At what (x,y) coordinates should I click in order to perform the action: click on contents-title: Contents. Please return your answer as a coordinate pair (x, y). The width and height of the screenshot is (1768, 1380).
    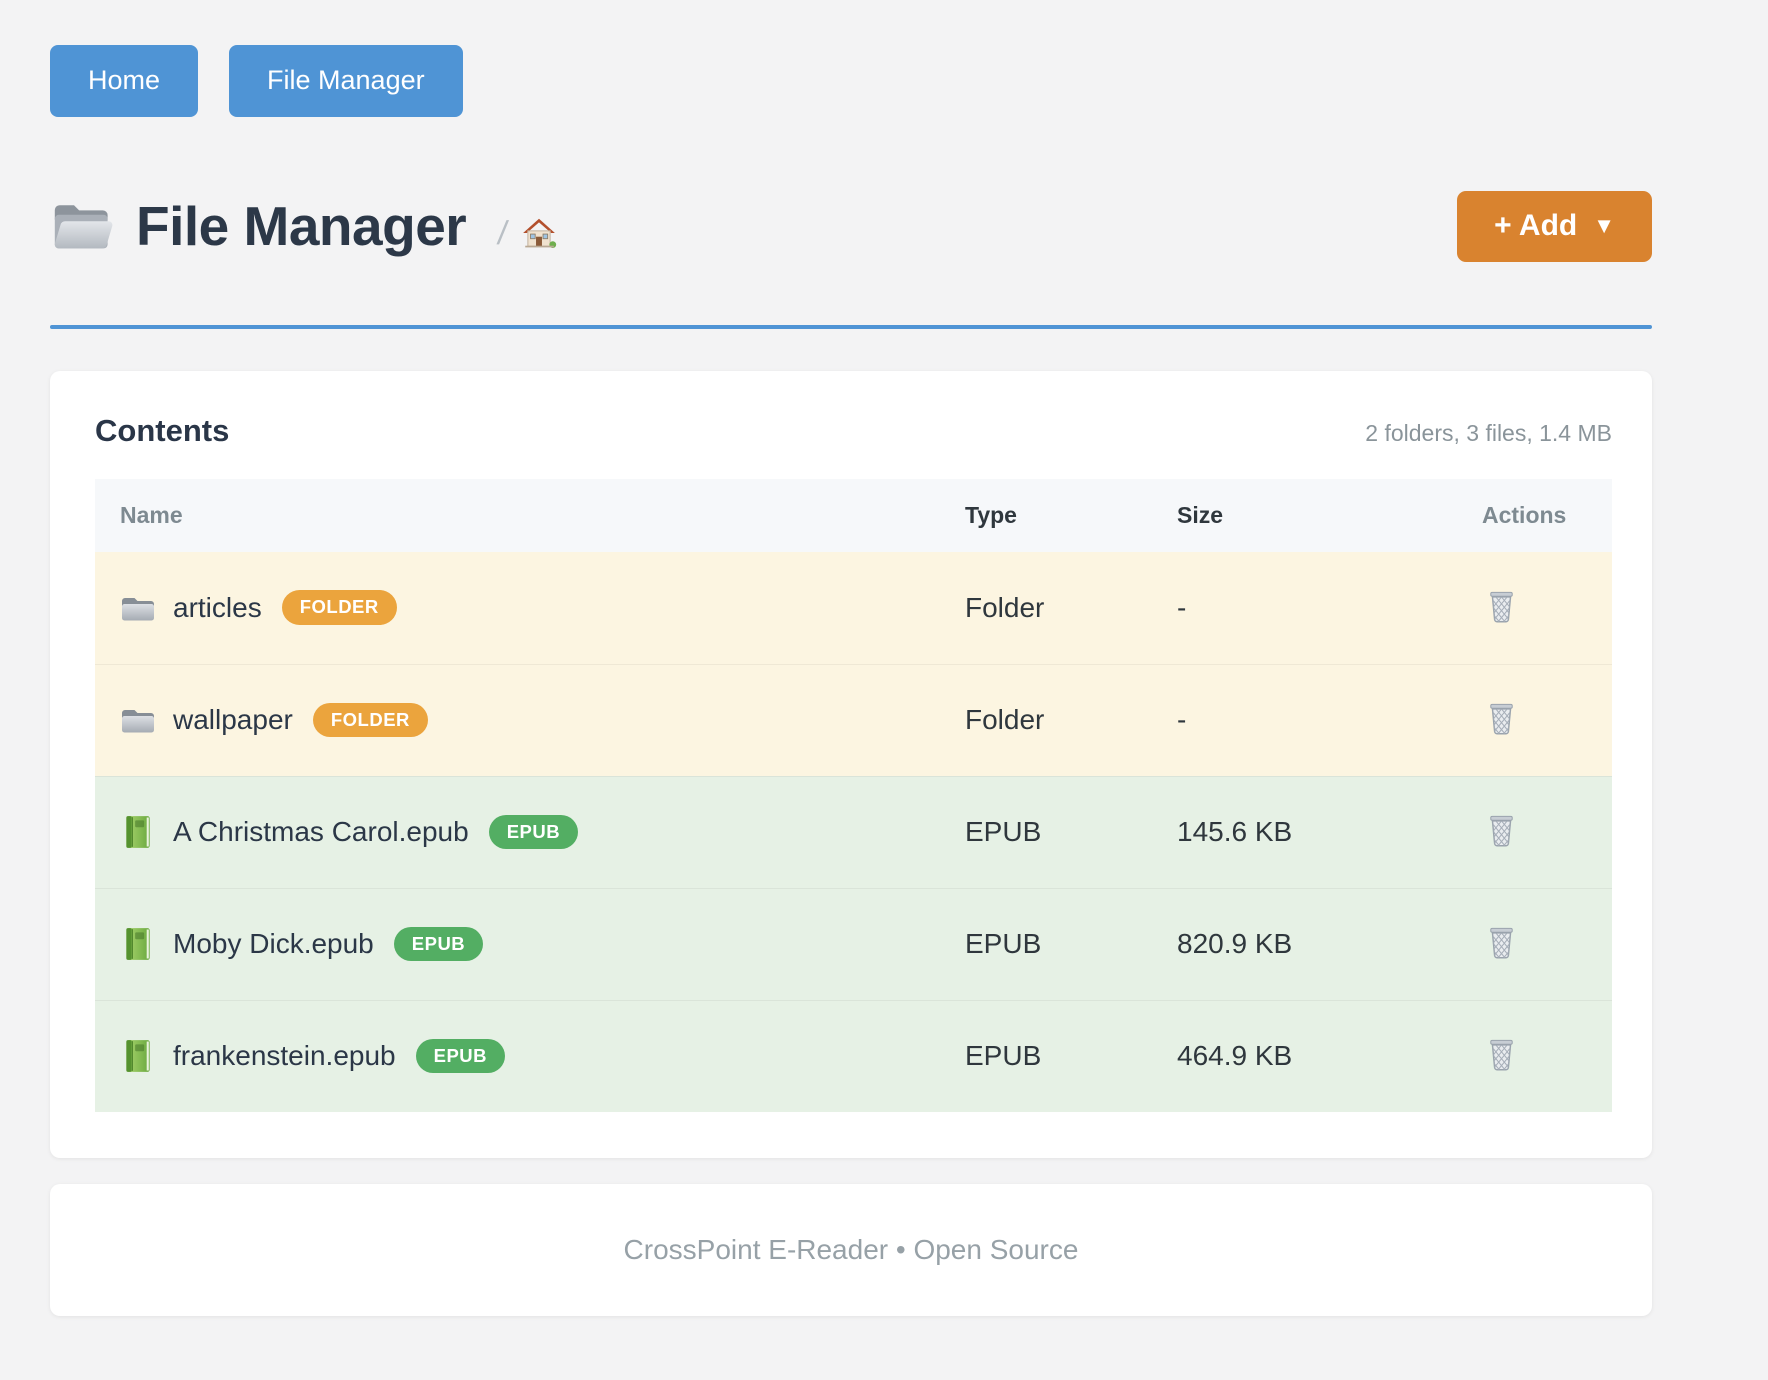
    Looking at the image, I should click on (162, 430).